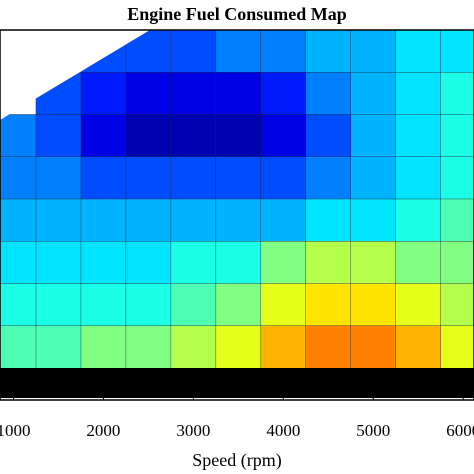 This screenshot has width=474, height=474. Describe the element at coordinates (283, 430) in the screenshot. I see `x-tick-label: 4000` at that location.